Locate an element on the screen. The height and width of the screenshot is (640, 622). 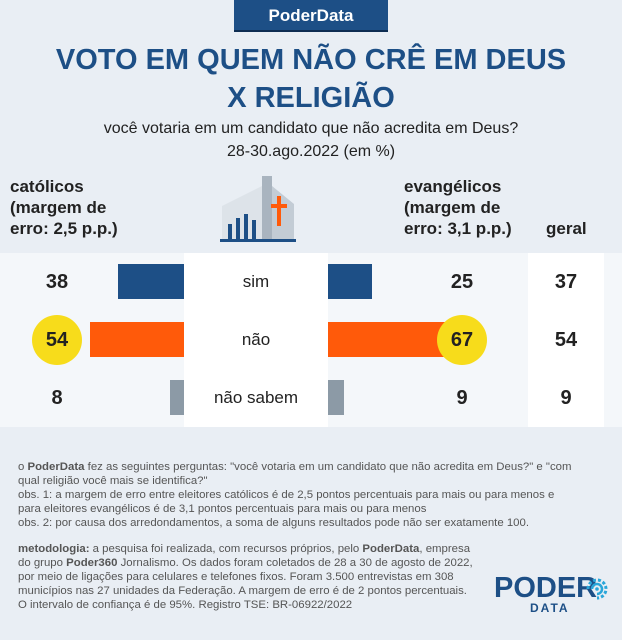
logo-data-text: DATA is located at coordinates (550, 608).